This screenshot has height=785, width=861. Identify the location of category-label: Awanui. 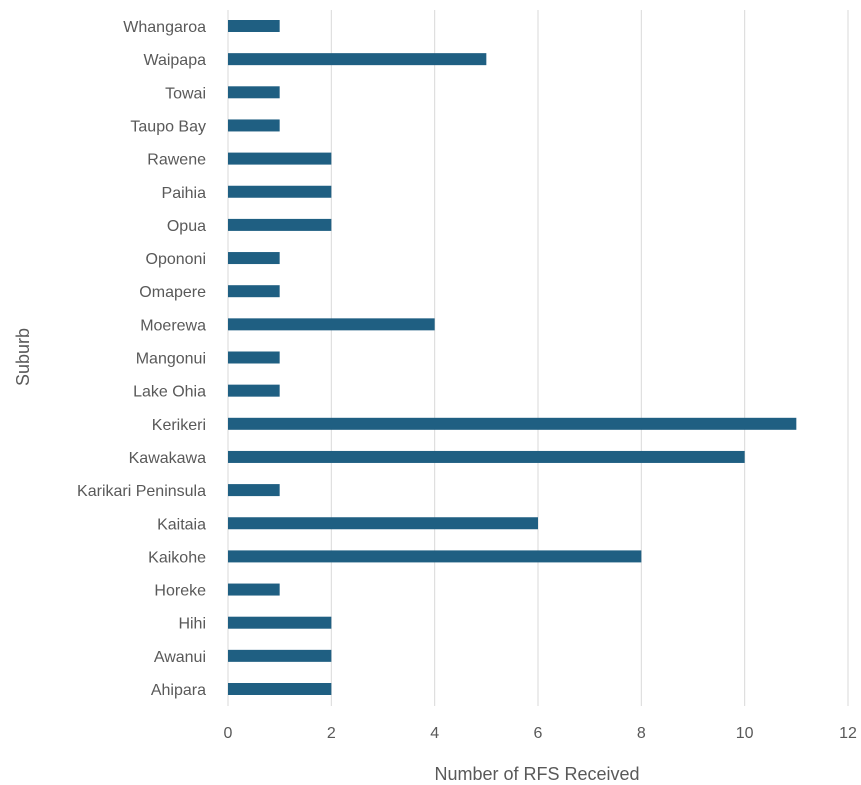
(180, 657).